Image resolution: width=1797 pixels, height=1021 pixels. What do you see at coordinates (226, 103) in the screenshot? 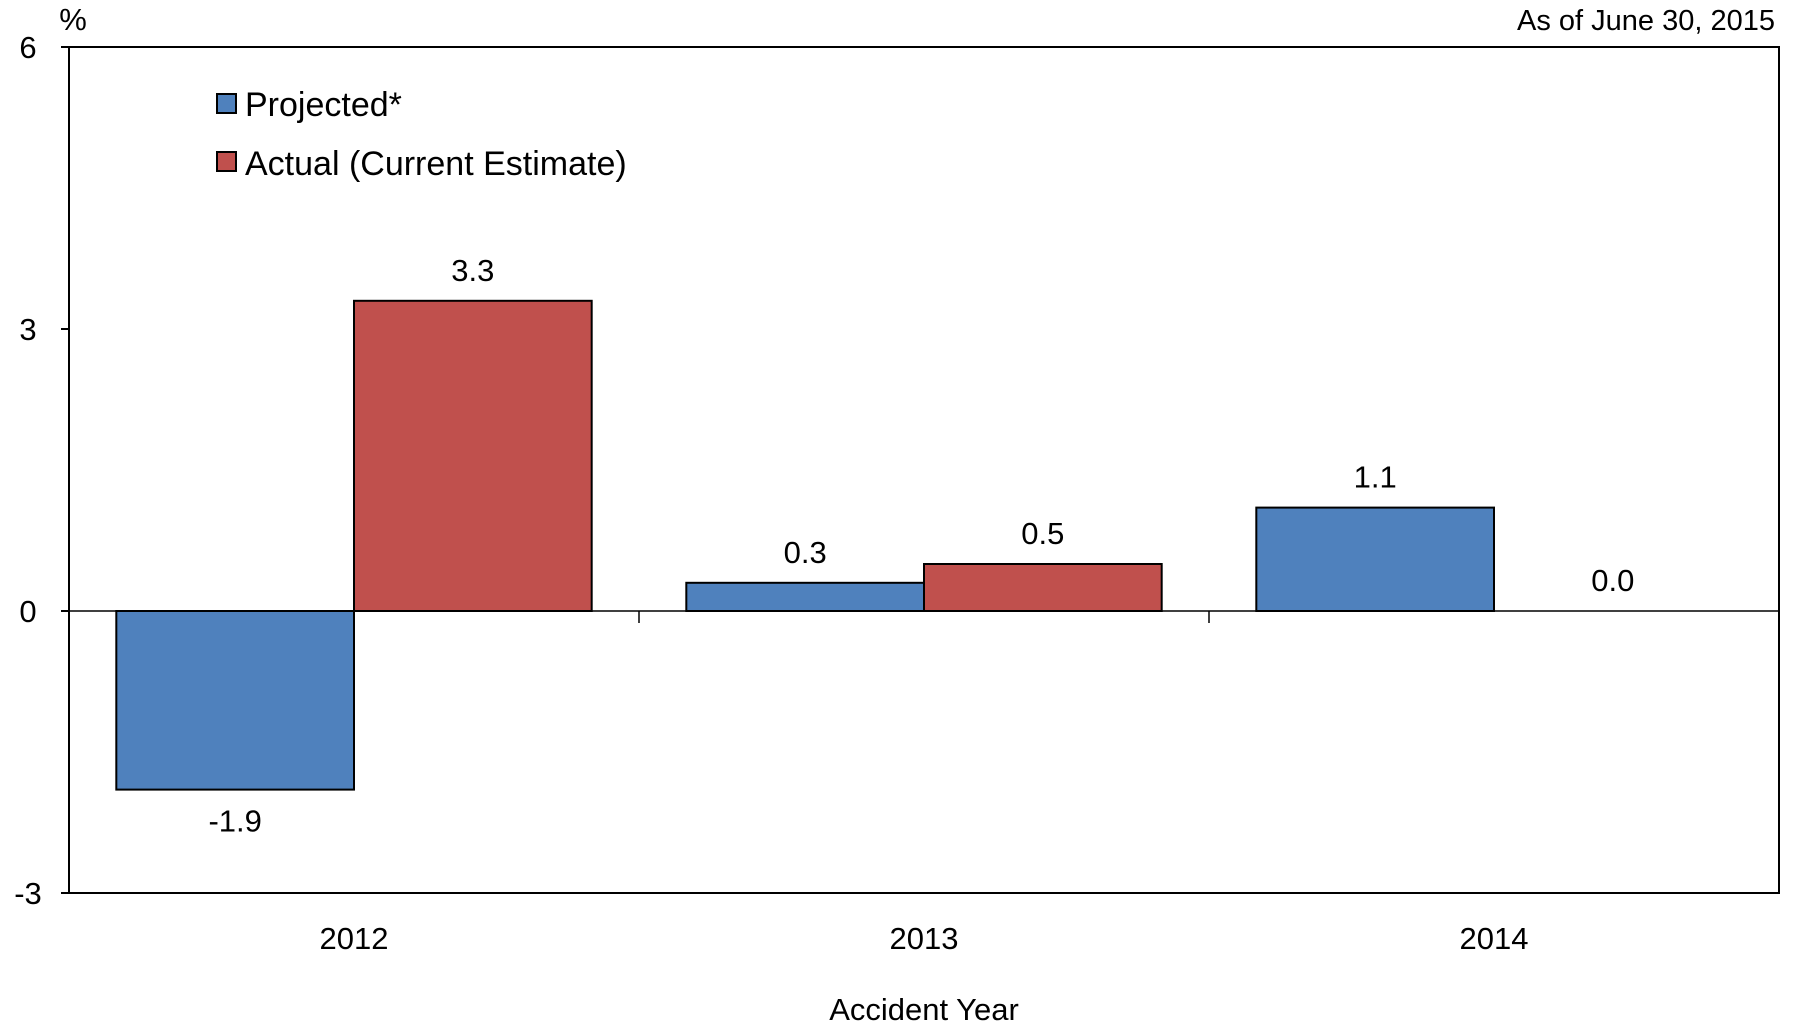
I see `legend-swatch-projected` at bounding box center [226, 103].